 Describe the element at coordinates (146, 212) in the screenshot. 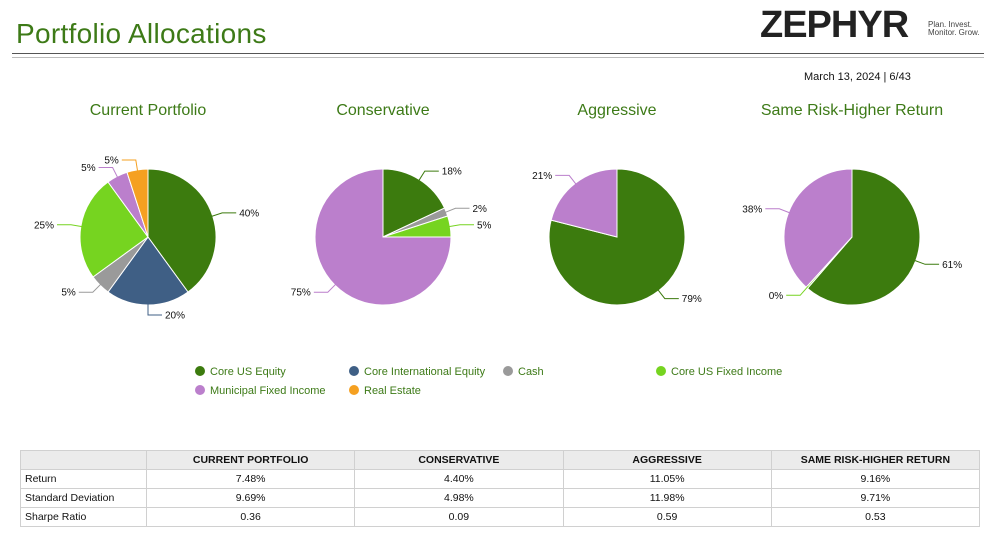

I see `pie-chart-current-portfolio: Current Portfolio 40% 20% 5% 25% 5% 5%` at that location.